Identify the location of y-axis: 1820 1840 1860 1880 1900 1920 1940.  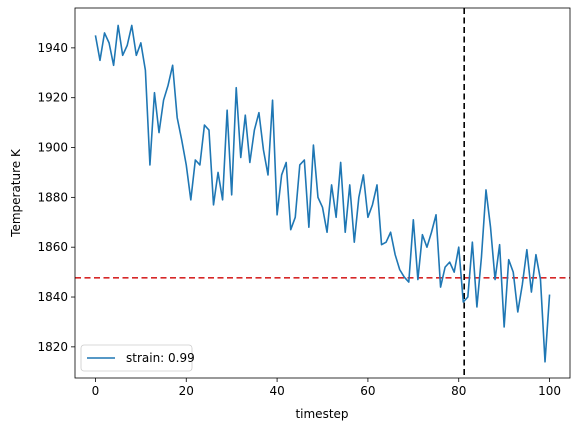
(56, 197).